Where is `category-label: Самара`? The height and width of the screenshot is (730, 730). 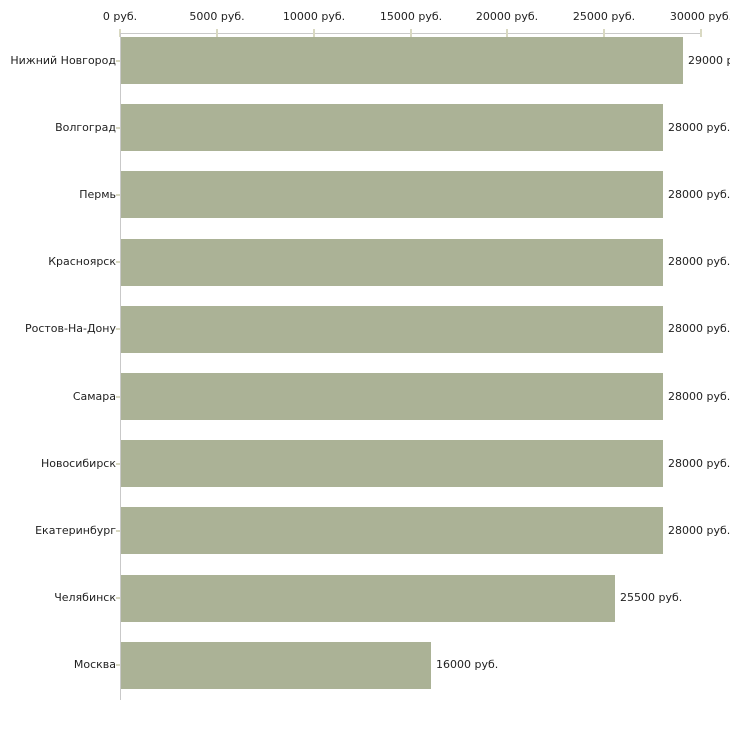 category-label: Самара is located at coordinates (94, 396).